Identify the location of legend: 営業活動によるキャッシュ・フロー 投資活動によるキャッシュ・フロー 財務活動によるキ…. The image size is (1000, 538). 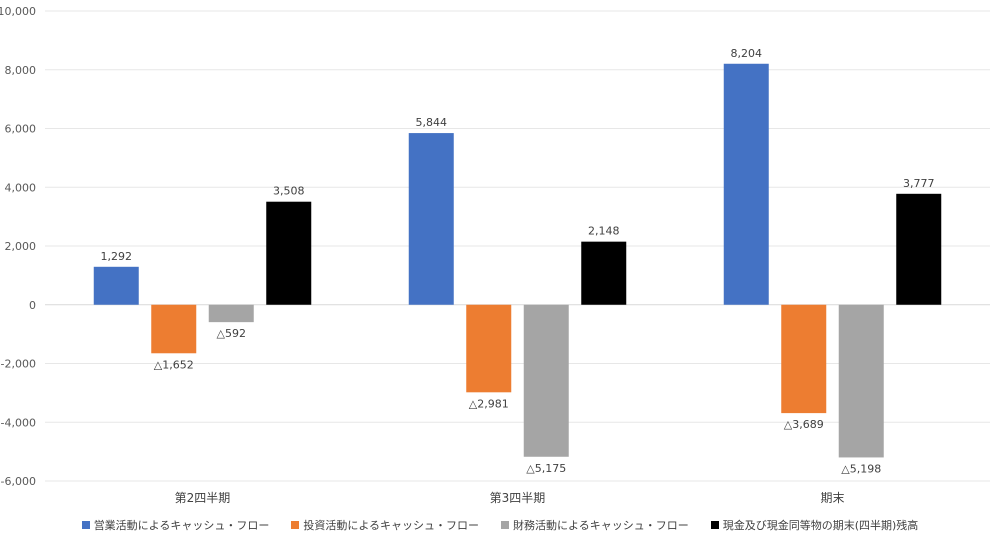
(500, 525).